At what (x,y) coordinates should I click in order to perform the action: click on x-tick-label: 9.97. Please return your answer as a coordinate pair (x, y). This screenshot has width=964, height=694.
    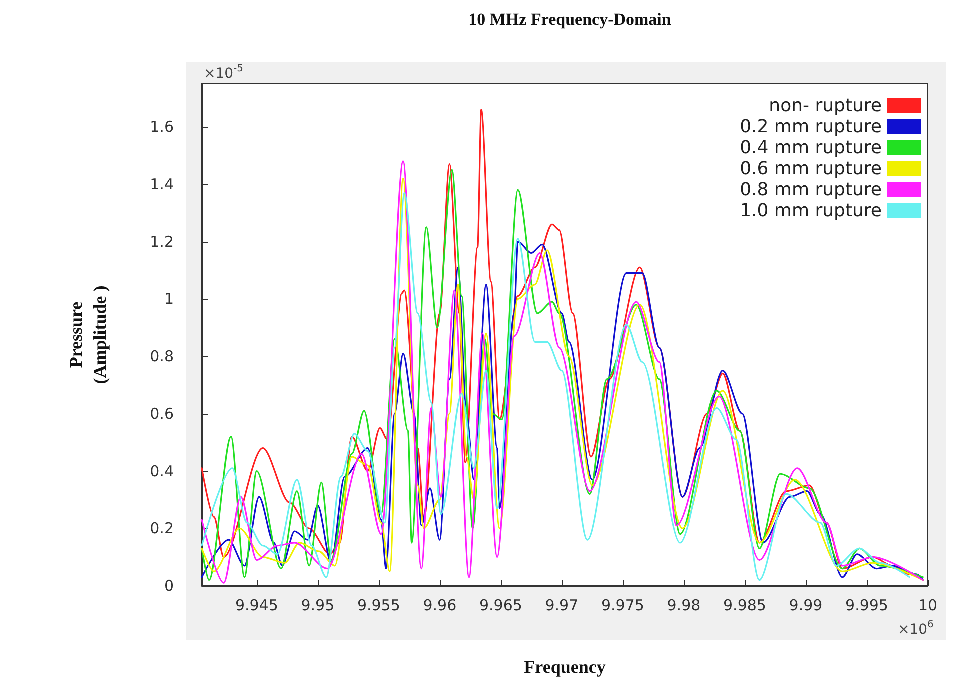
    Looking at the image, I should click on (562, 605).